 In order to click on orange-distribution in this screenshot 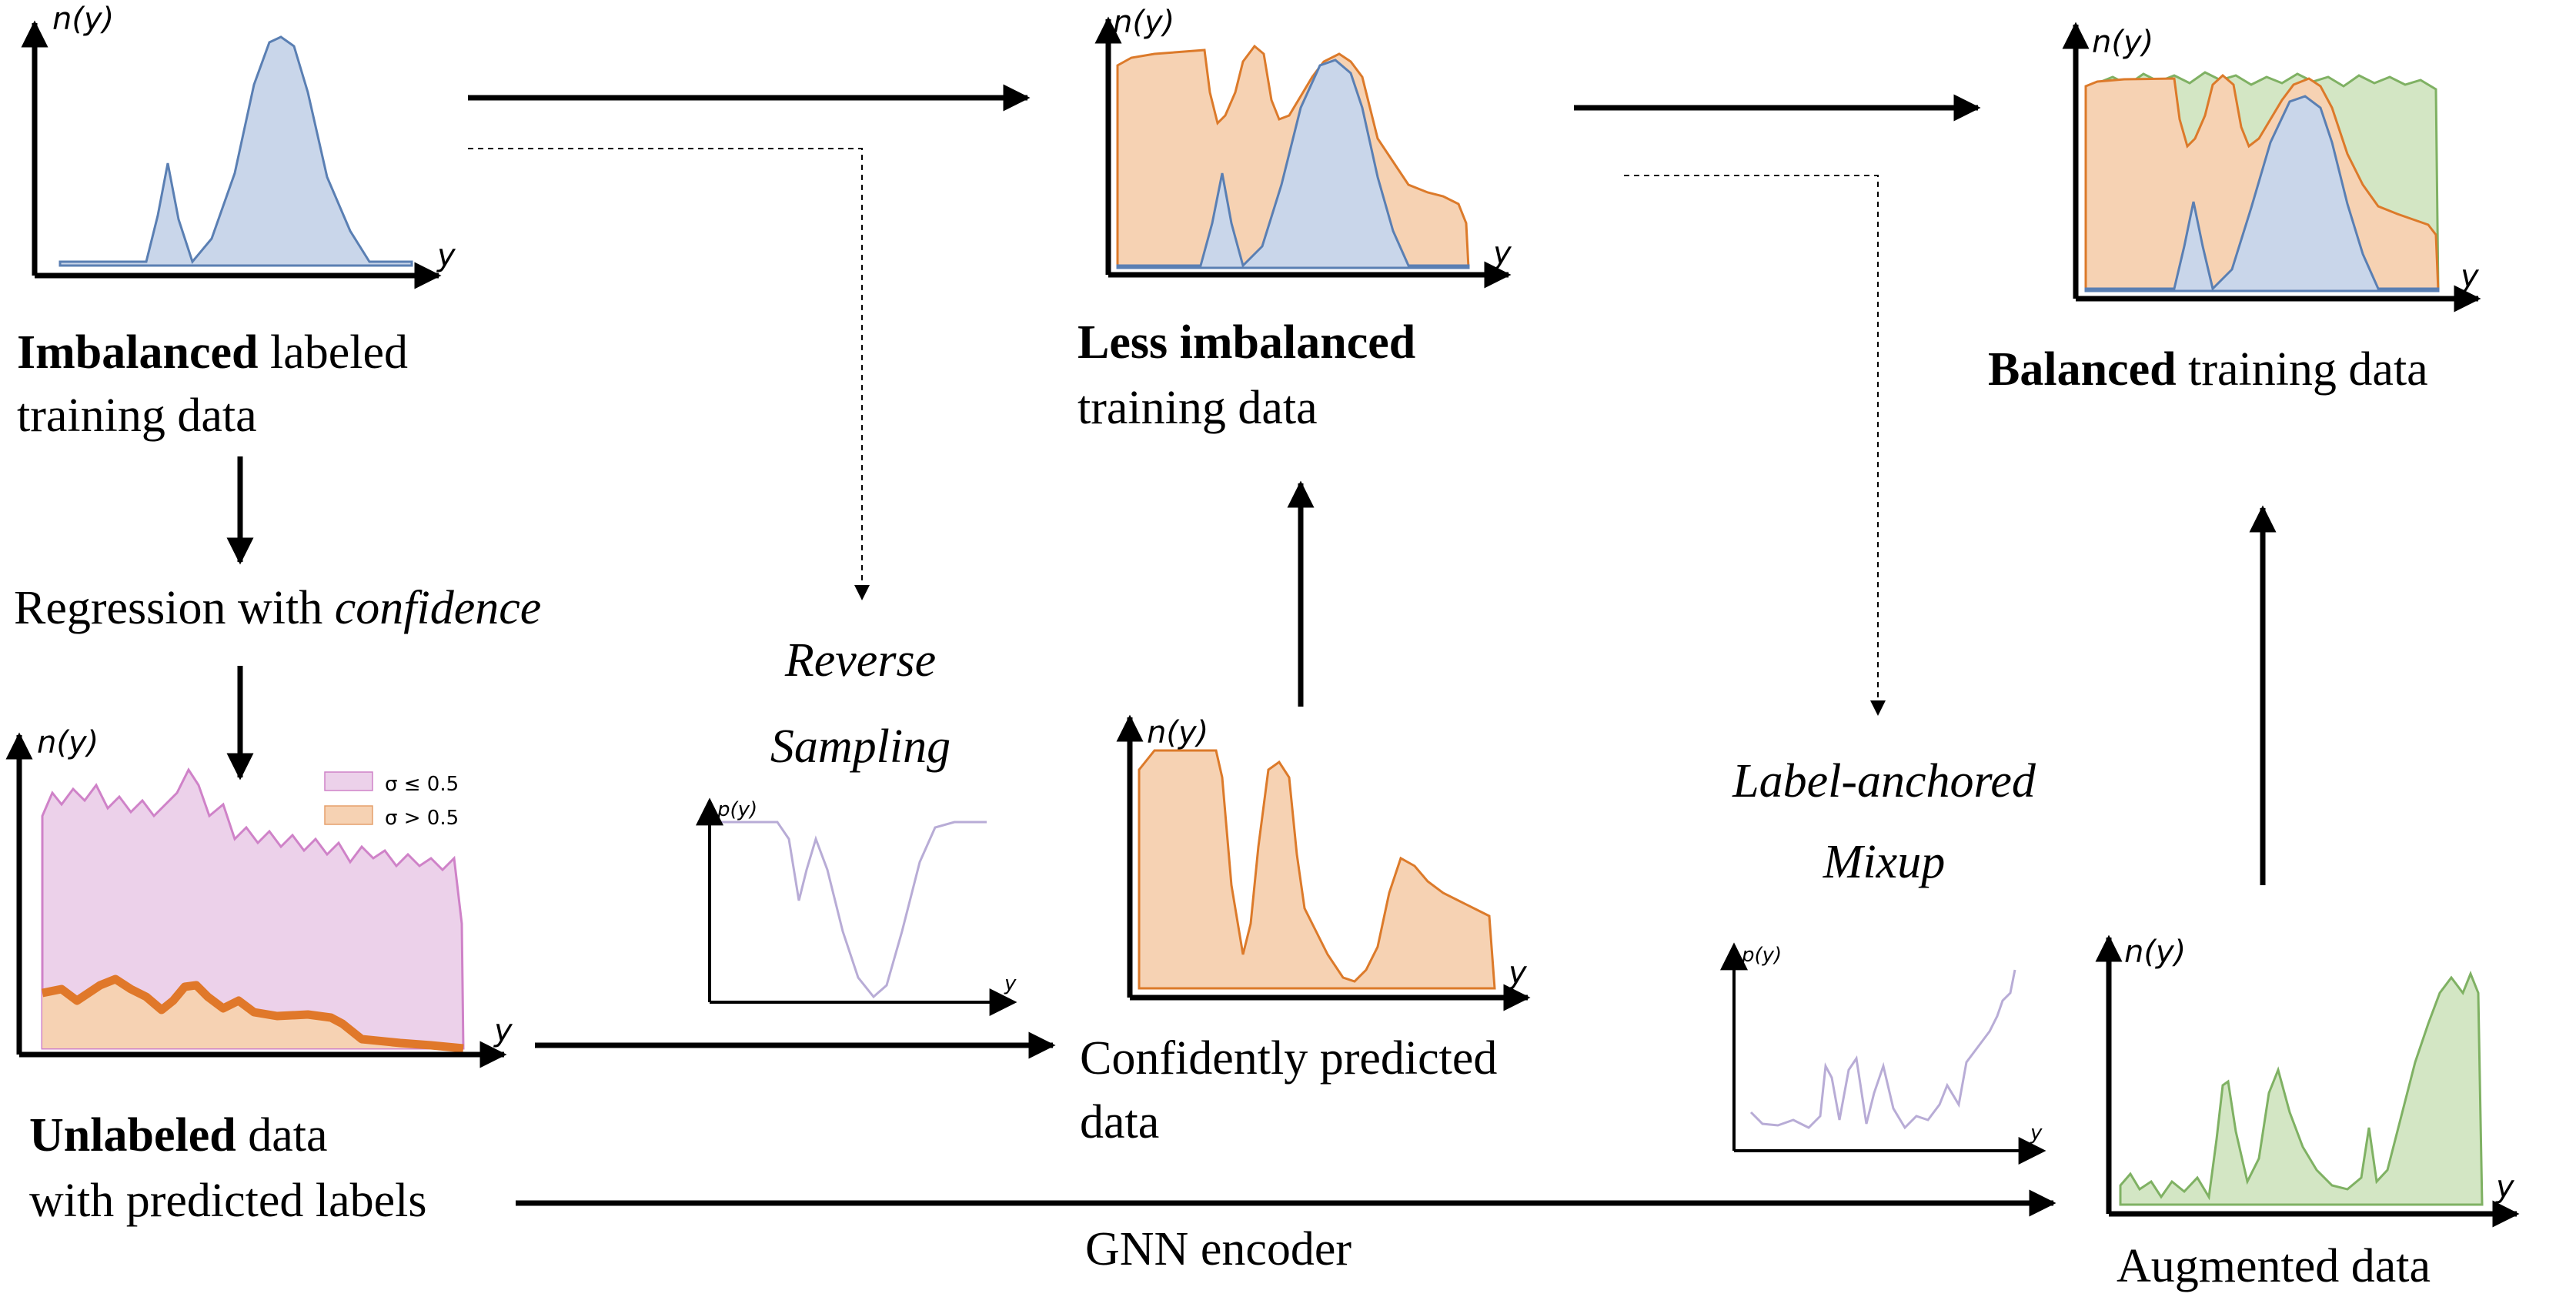, I will do `click(1317, 869)`.